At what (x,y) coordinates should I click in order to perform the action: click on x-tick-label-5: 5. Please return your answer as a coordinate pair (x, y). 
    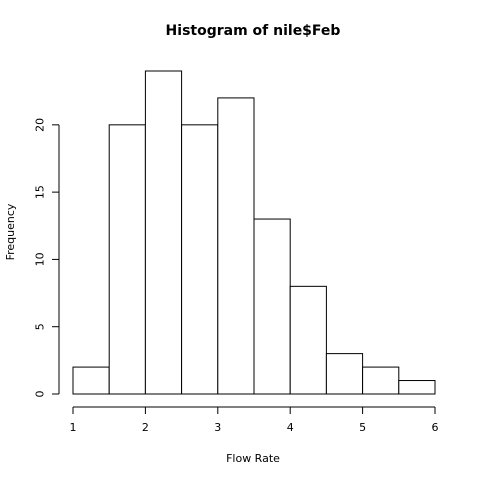
    Looking at the image, I should click on (362, 427).